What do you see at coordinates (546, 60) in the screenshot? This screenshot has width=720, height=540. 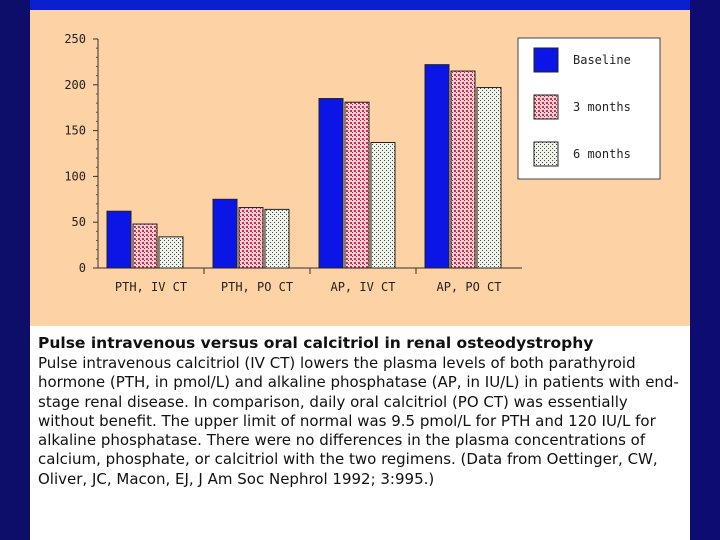 I see `legend-swatch-baseline` at bounding box center [546, 60].